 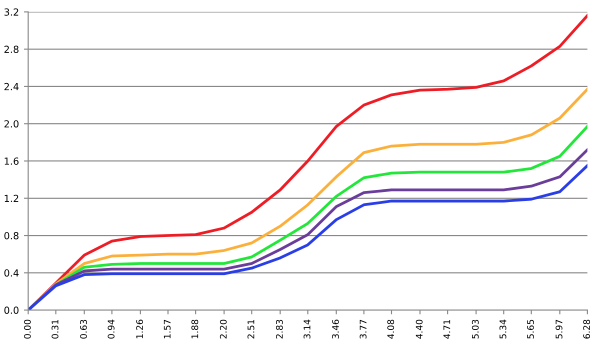 I want to click on x-tick-label: 3.77, so click(x=363, y=329).